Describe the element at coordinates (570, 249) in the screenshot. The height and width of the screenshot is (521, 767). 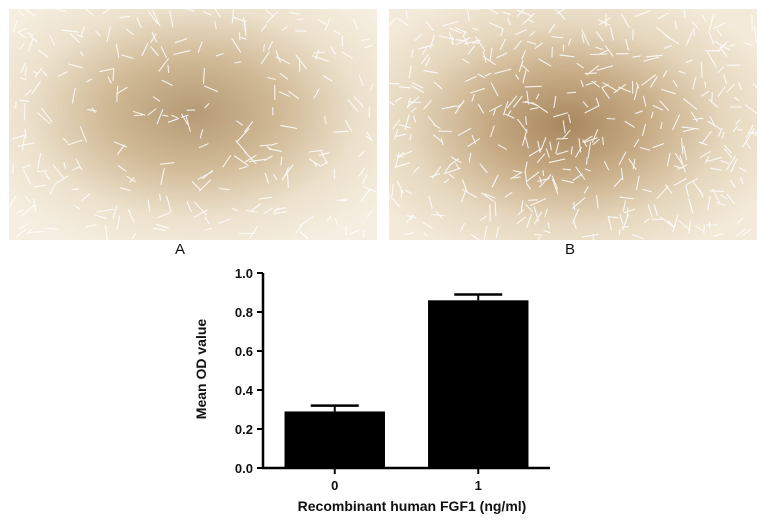
I see `panel-label-b: B` at that location.